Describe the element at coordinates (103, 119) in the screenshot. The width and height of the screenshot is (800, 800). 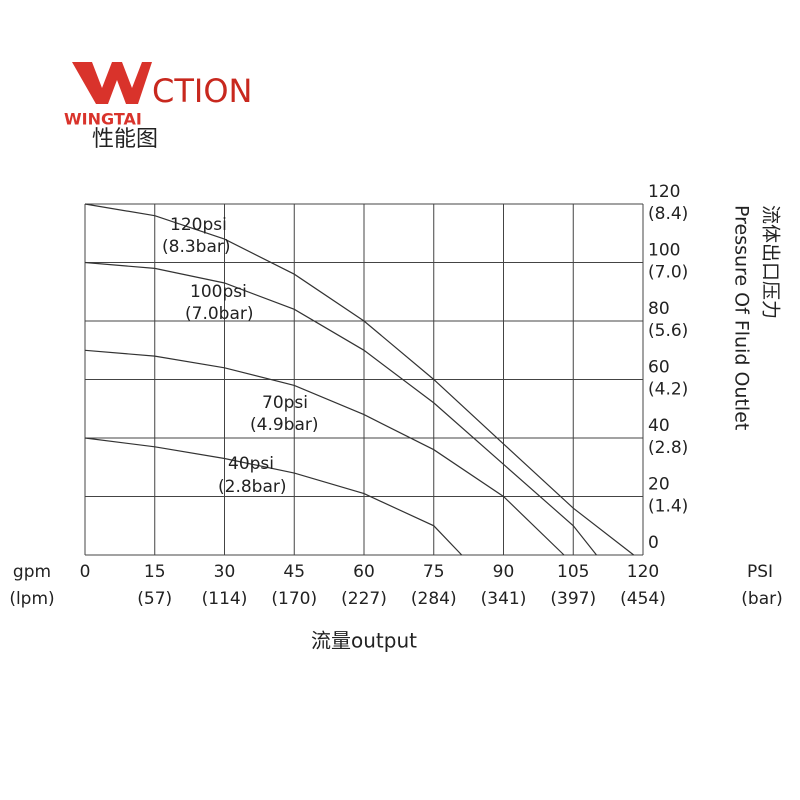
I see `brand: WINGTAI` at that location.